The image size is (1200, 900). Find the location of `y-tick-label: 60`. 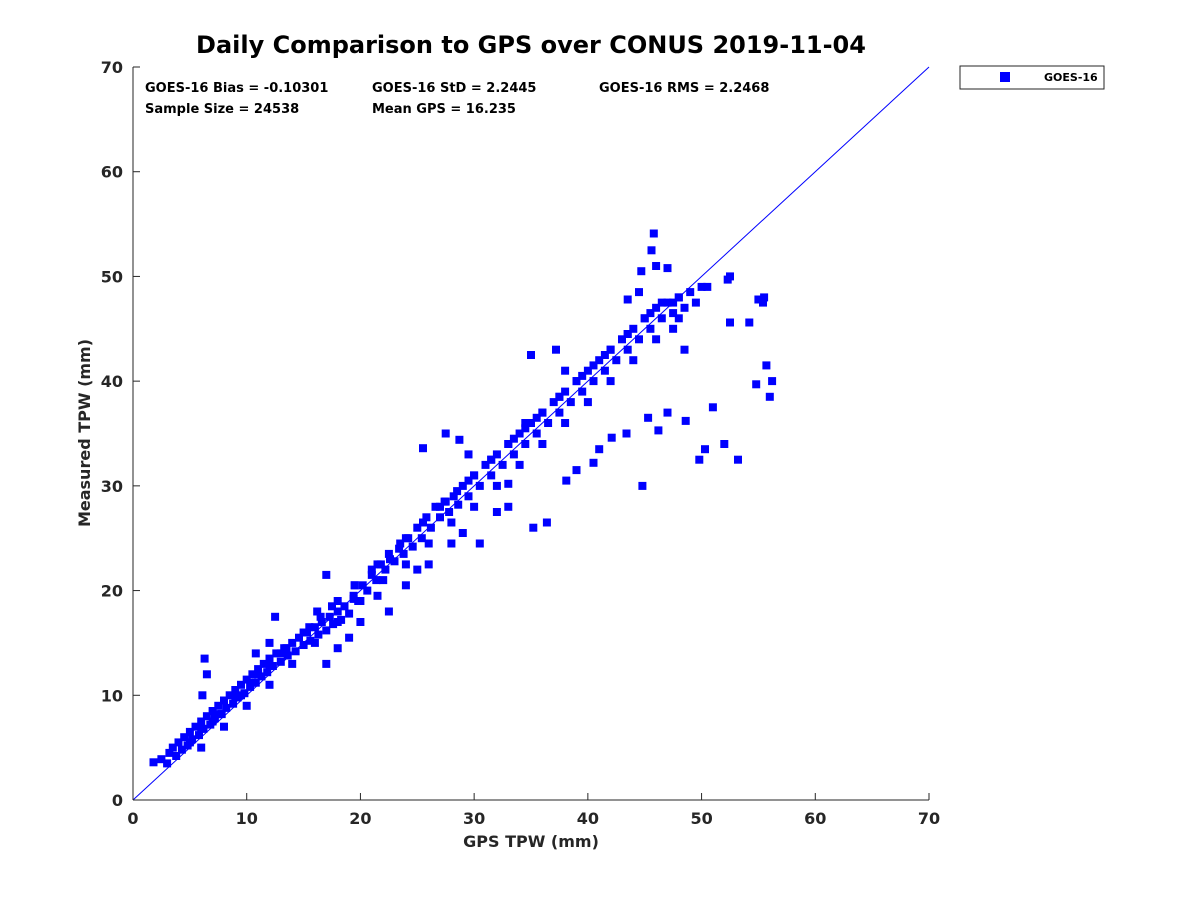

y-tick-label: 60 is located at coordinates (112, 172).